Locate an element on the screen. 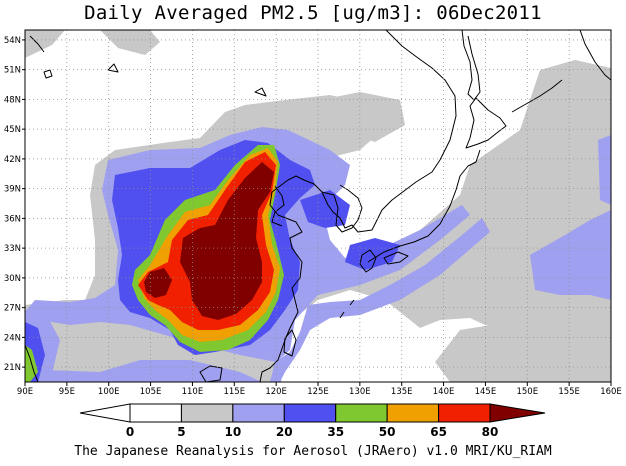 The height and width of the screenshot is (466, 626). map-title: Daily Averaged PM2.5 [ug/m3]: 06Dec2011 is located at coordinates (313, 13).